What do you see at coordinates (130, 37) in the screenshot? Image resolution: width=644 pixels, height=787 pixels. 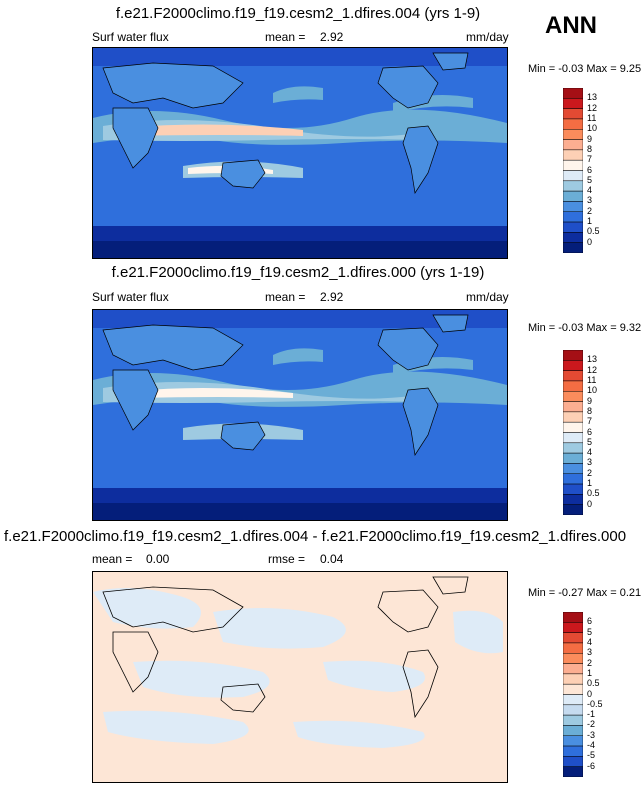 I see `panel1-variable: Surf water flux` at bounding box center [130, 37].